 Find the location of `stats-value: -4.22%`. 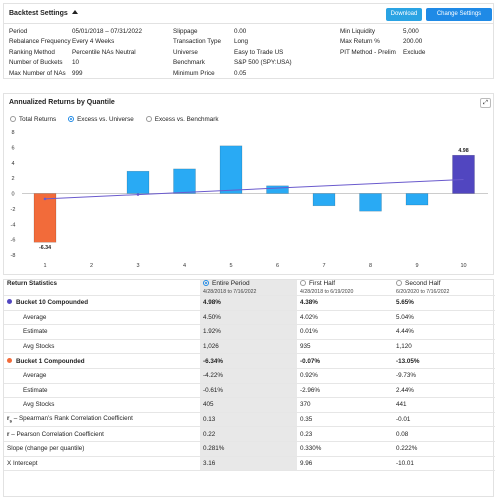

stats-value: -4.22% is located at coordinates (248, 376).